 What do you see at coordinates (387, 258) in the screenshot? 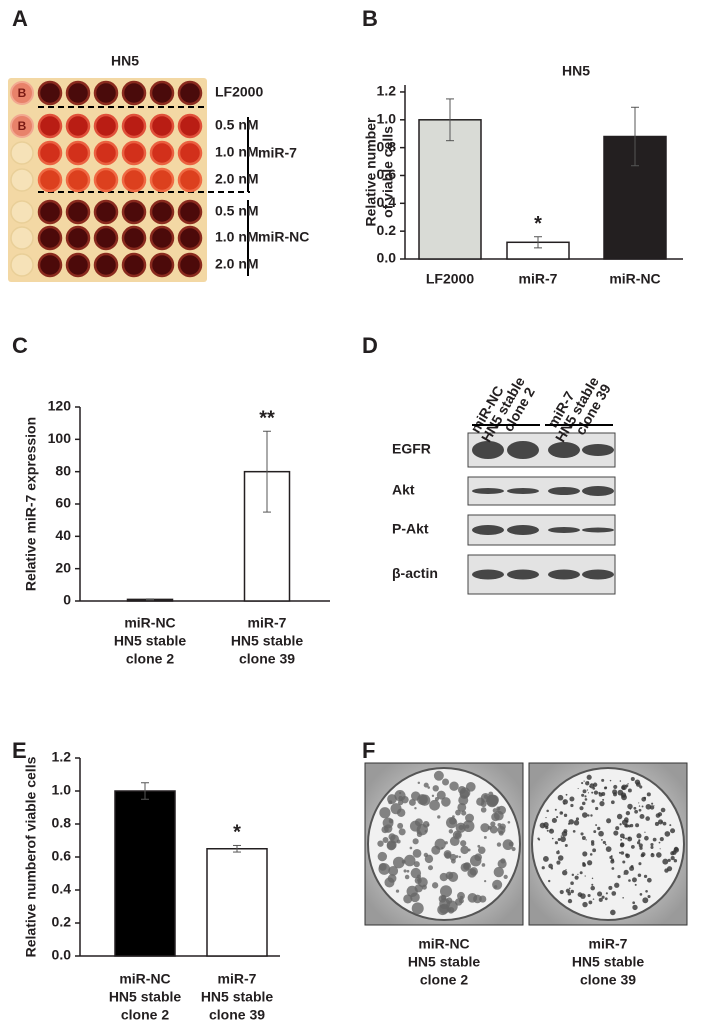
I see `y-tick-label: 0.0` at bounding box center [387, 258].